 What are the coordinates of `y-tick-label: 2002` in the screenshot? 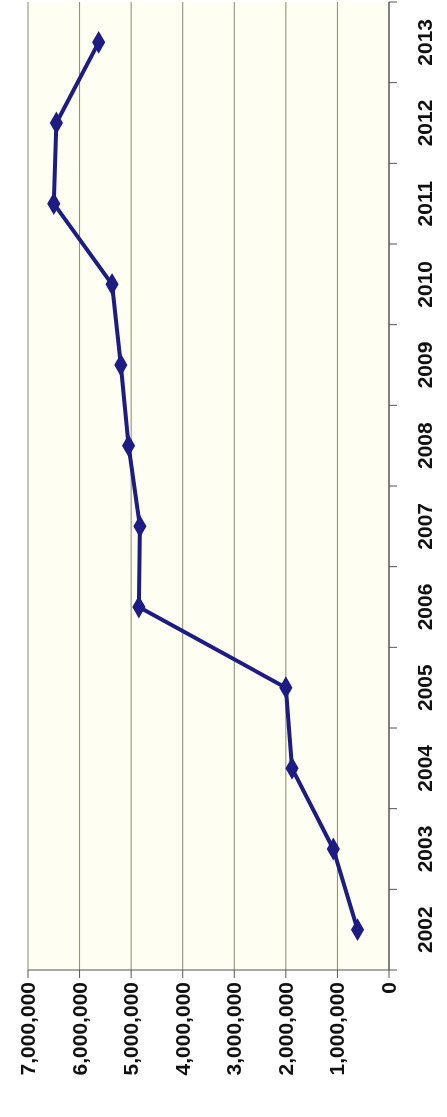 It's located at (424, 930).